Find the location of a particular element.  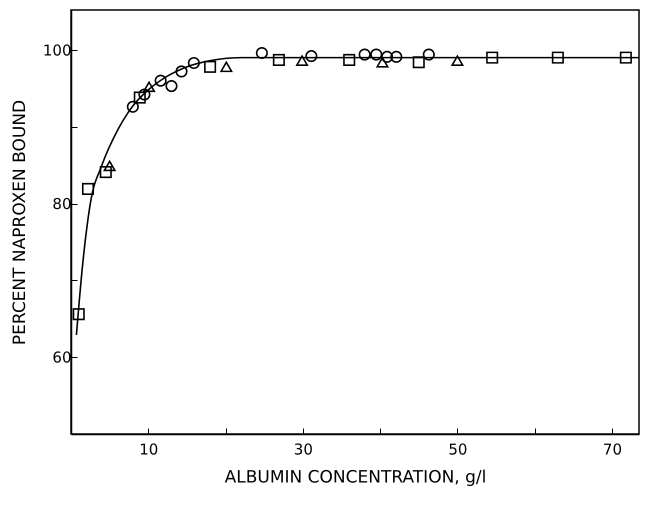

x-tick-label: 10 is located at coordinates (148, 449).